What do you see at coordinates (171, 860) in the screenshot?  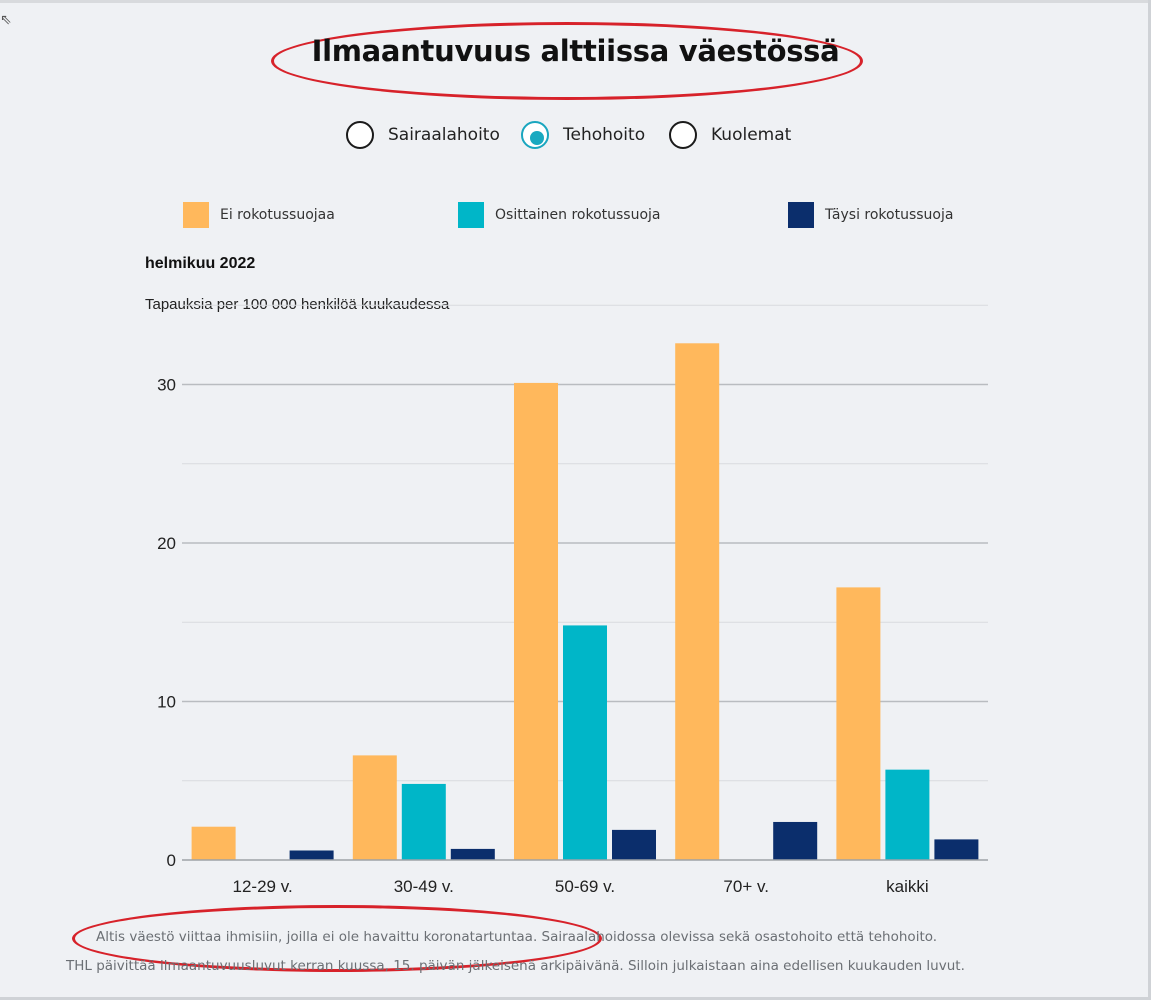 I see `y-tick-label: 0` at bounding box center [171, 860].